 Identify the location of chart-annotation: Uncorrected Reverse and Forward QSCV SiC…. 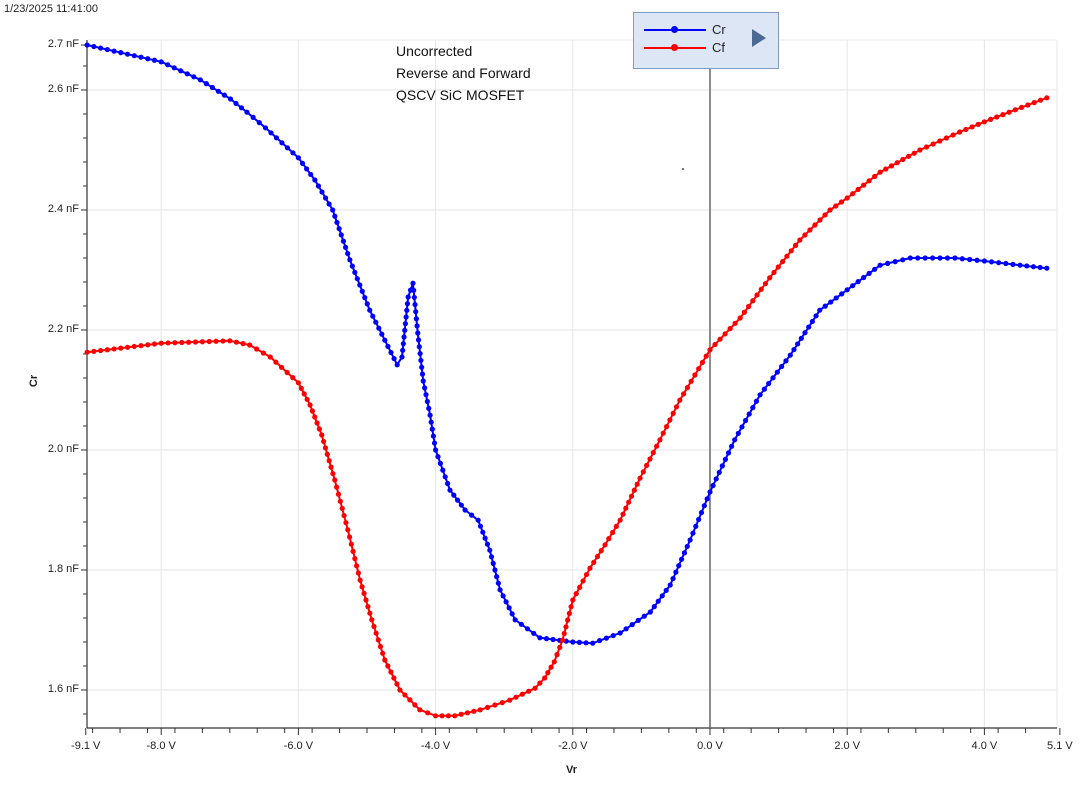
(463, 73).